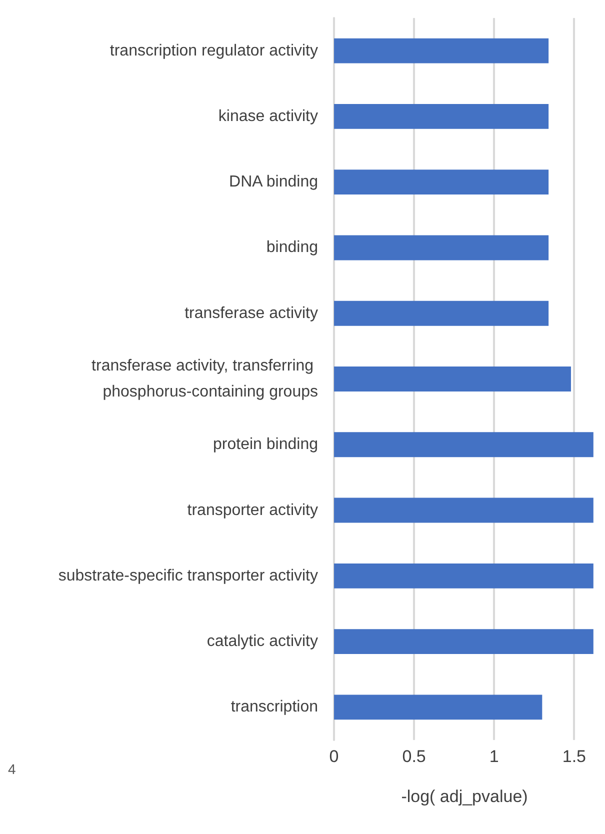  What do you see at coordinates (12, 769) in the screenshot?
I see `text: 4` at bounding box center [12, 769].